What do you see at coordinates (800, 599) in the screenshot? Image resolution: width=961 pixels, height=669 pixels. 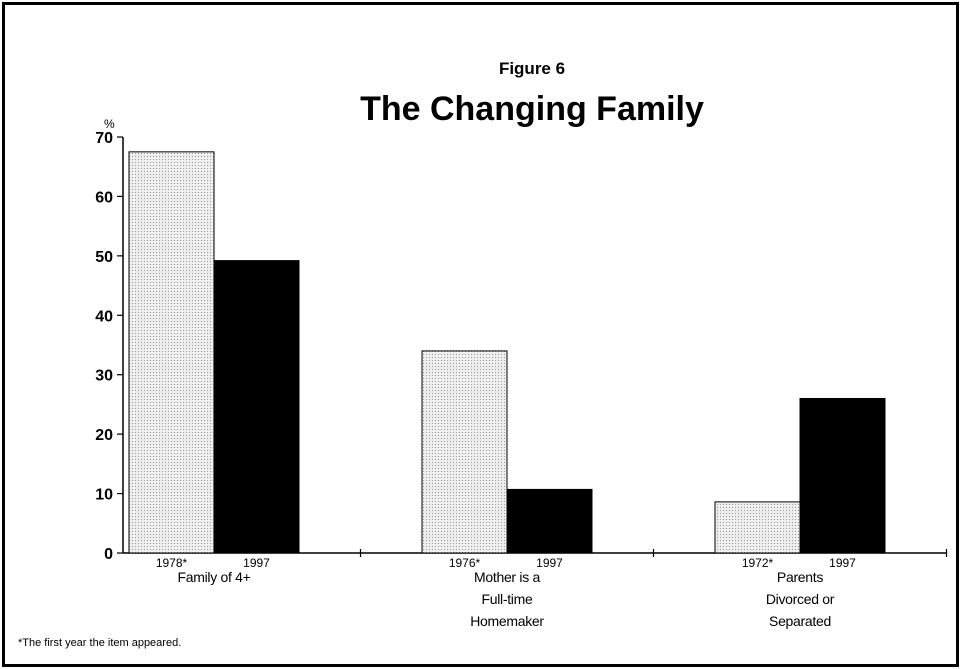 I see `x-tick-label: Parents Divorced or Separated` at bounding box center [800, 599].